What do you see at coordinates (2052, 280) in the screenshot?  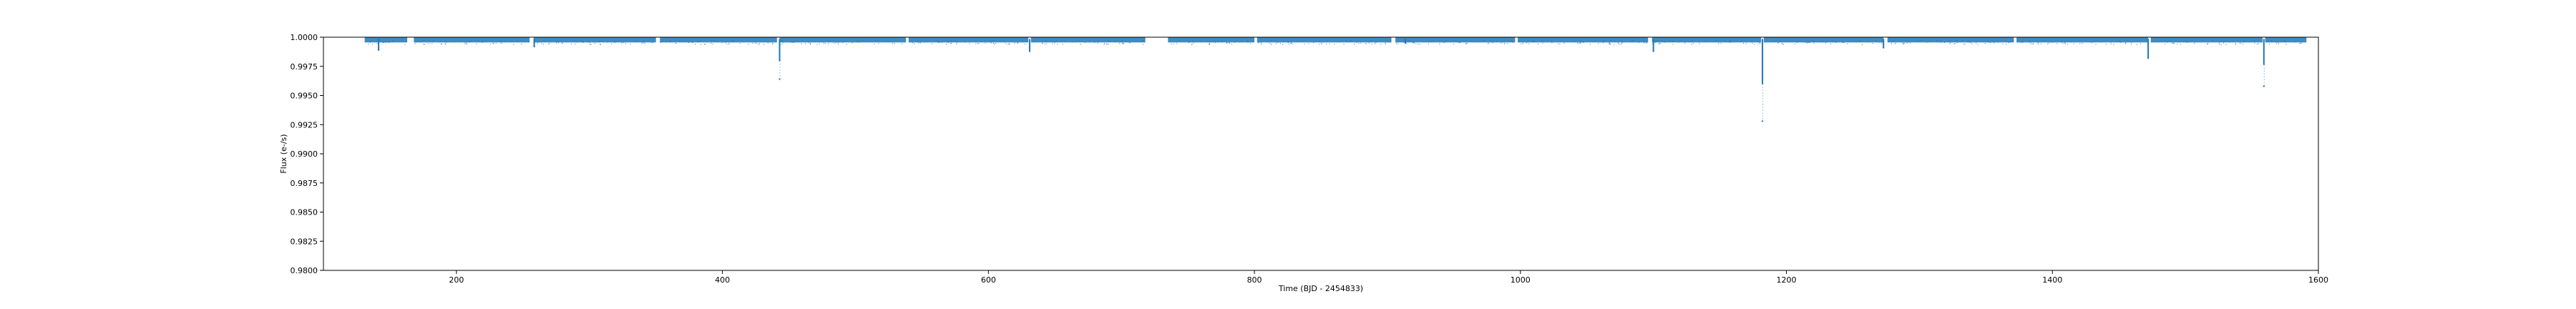 I see `x-tick-label: 1400` at bounding box center [2052, 280].